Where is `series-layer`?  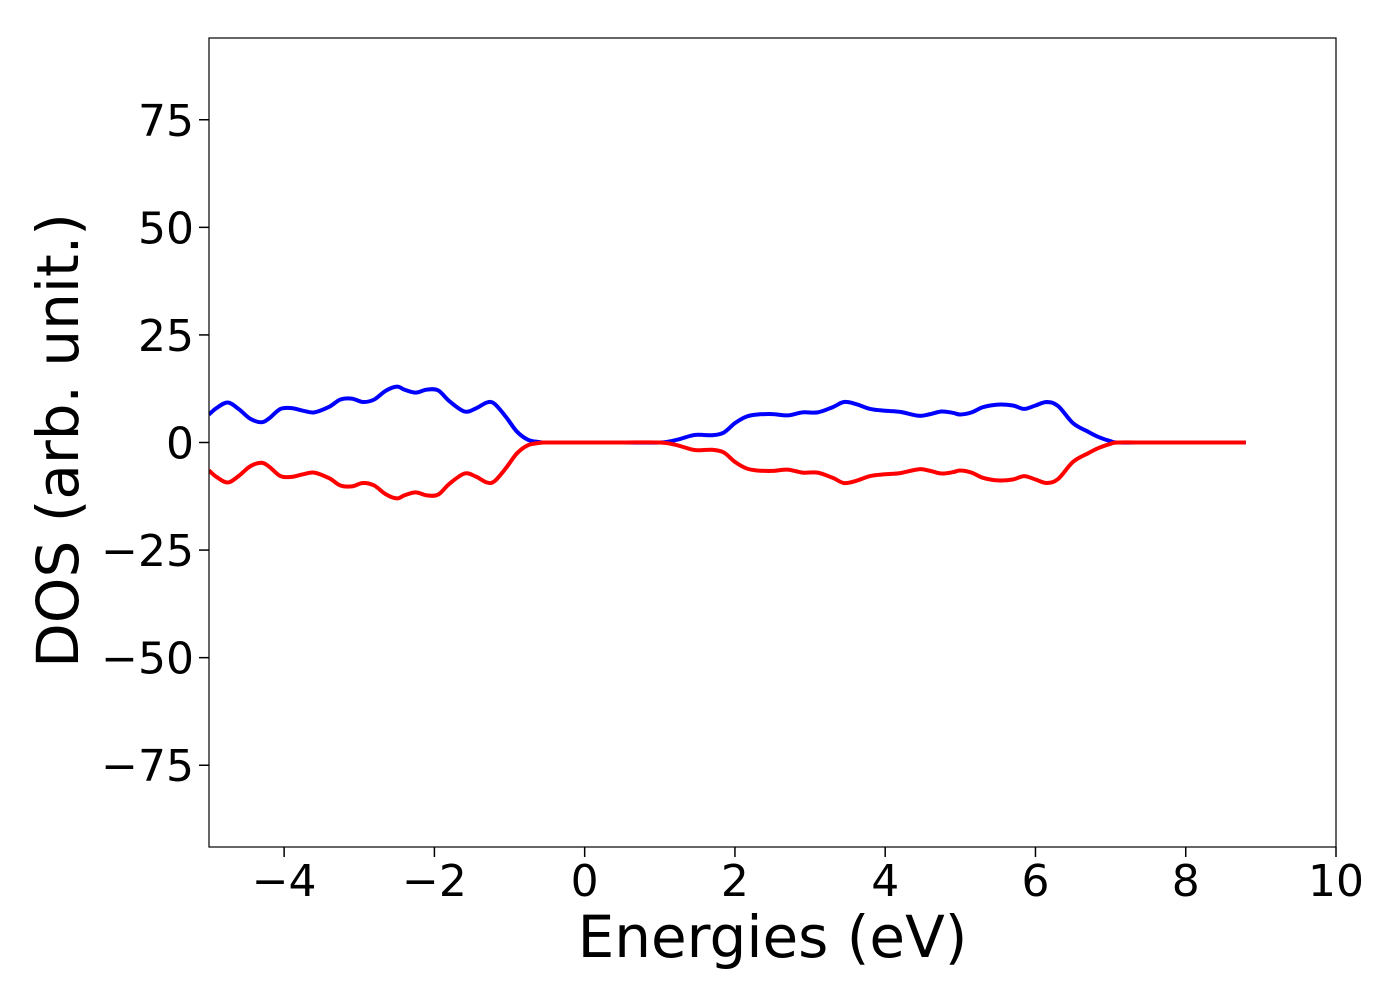
series-layer is located at coordinates (727, 442).